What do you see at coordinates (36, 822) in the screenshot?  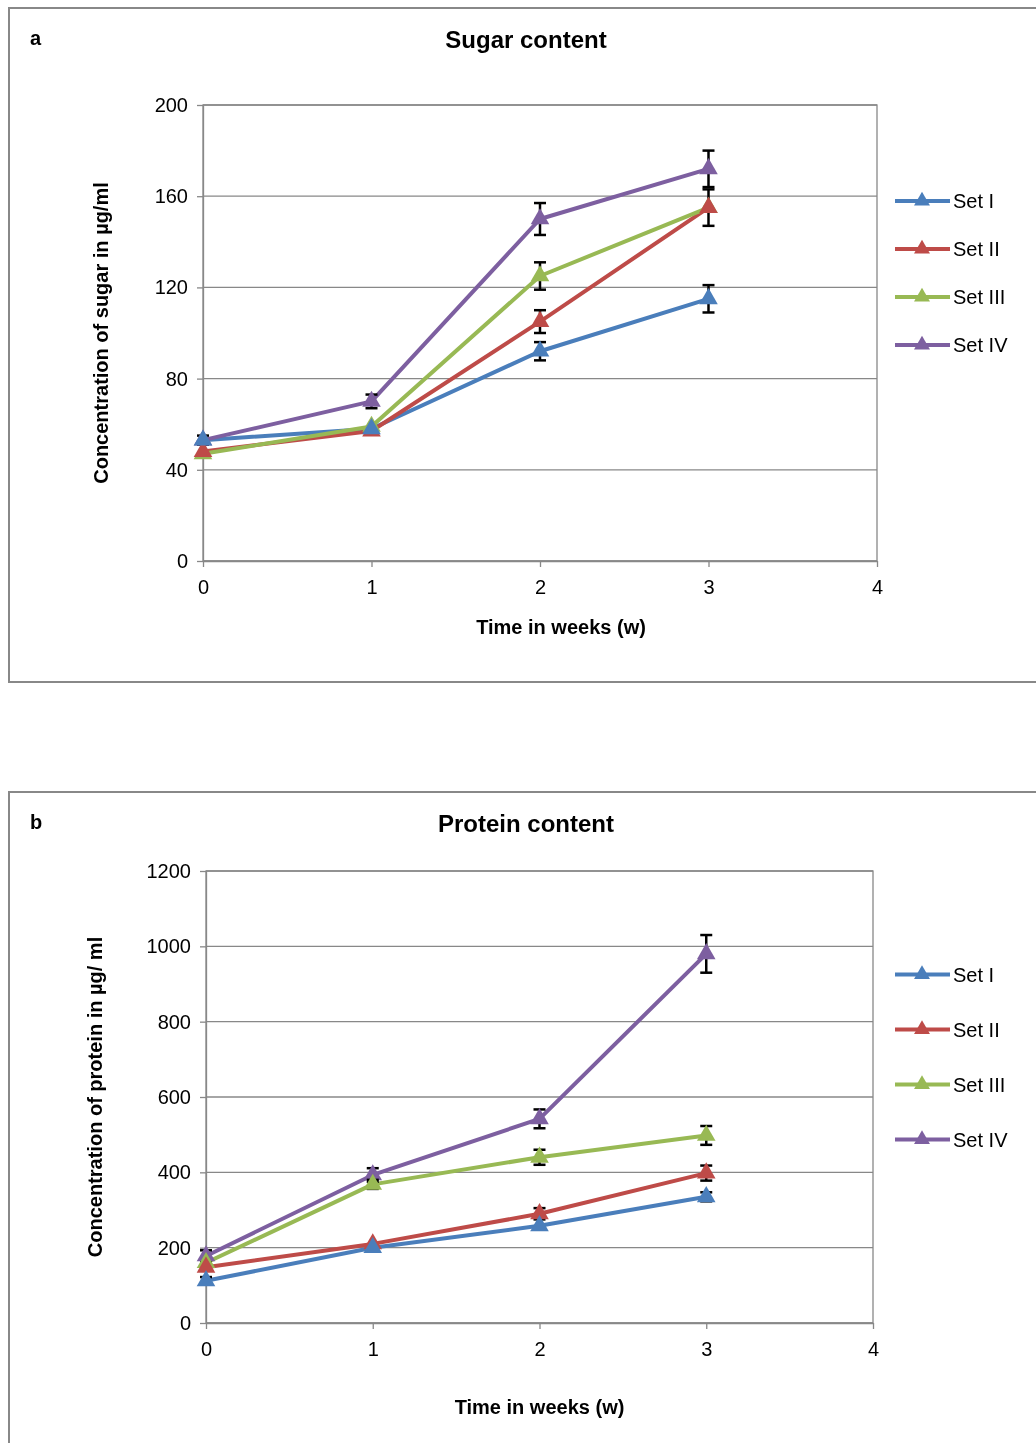 I see `text: b` at bounding box center [36, 822].